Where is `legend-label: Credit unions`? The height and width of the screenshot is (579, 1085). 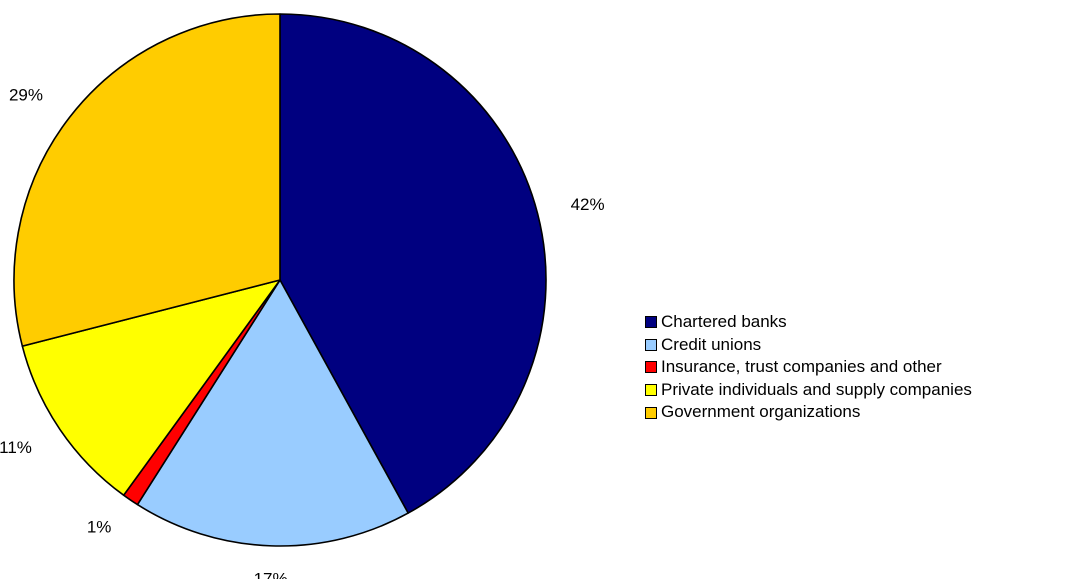 legend-label: Credit unions is located at coordinates (711, 344).